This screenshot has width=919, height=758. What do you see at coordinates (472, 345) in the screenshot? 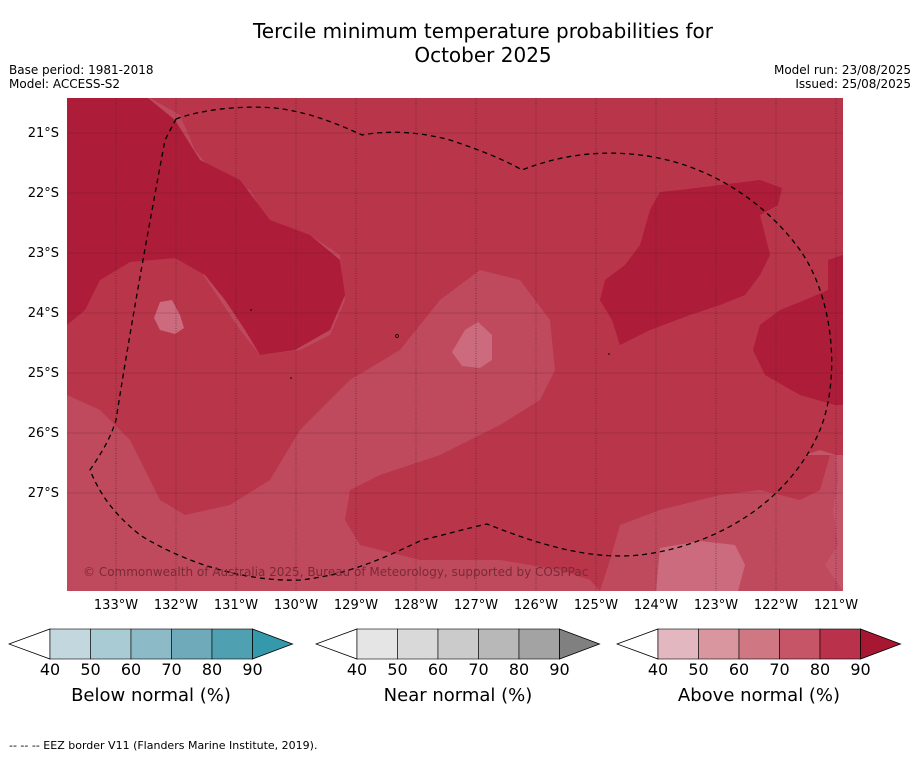
I see `contour-60-70-center` at bounding box center [472, 345].